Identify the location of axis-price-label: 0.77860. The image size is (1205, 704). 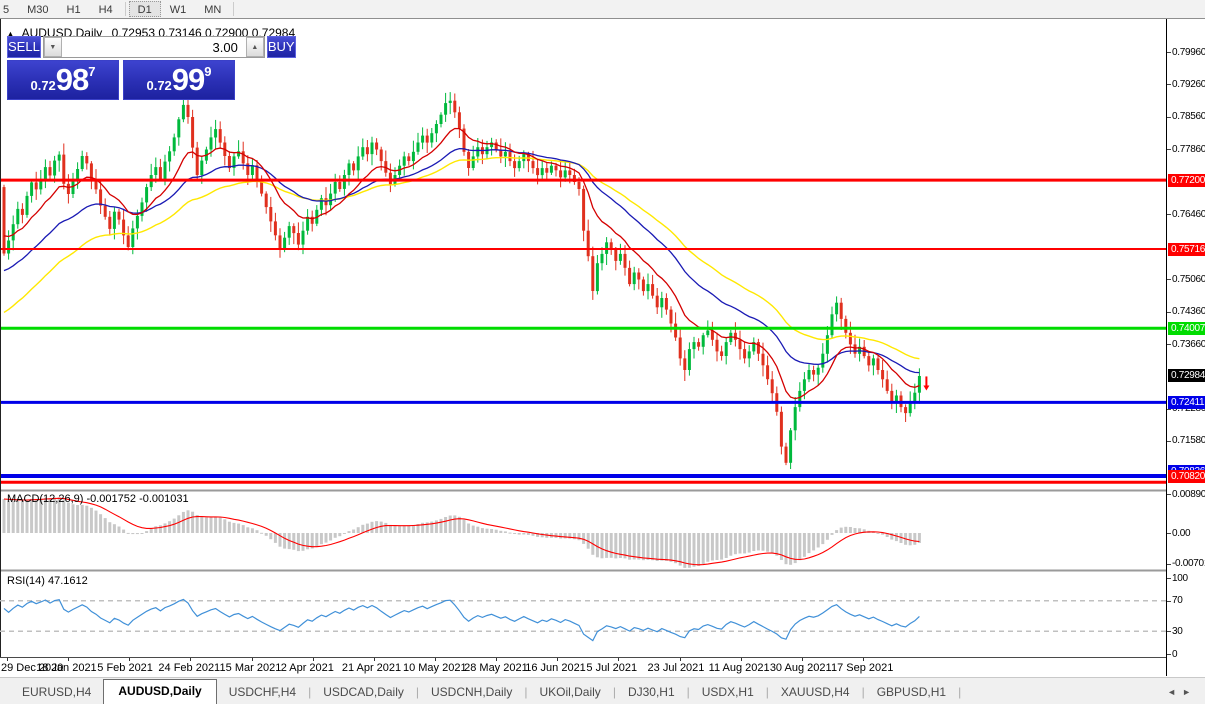
(1188, 149).